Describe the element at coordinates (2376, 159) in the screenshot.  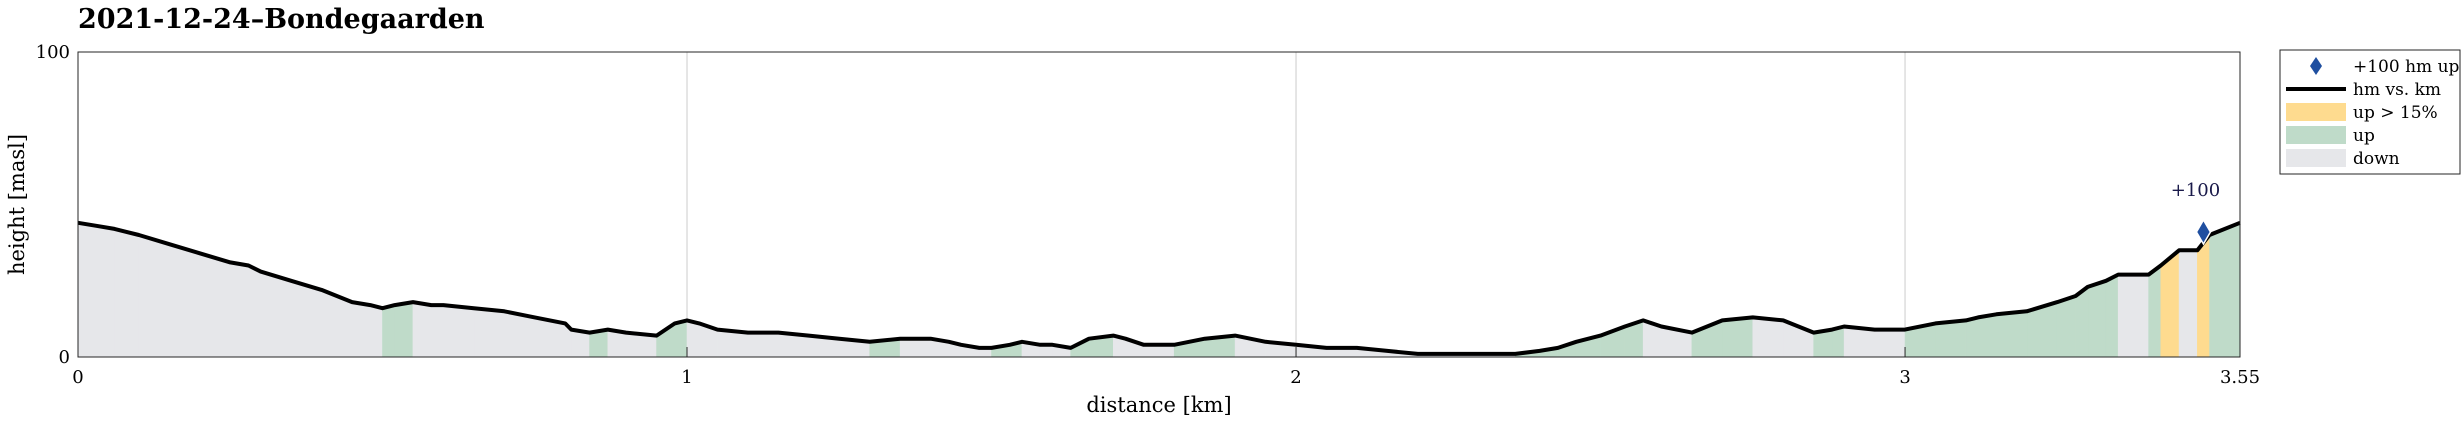
I see `legend-label: down` at that location.